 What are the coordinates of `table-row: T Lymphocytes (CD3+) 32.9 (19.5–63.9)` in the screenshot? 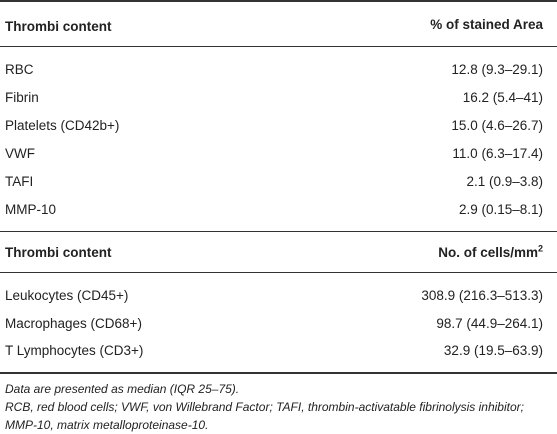 It's located at (278, 350).